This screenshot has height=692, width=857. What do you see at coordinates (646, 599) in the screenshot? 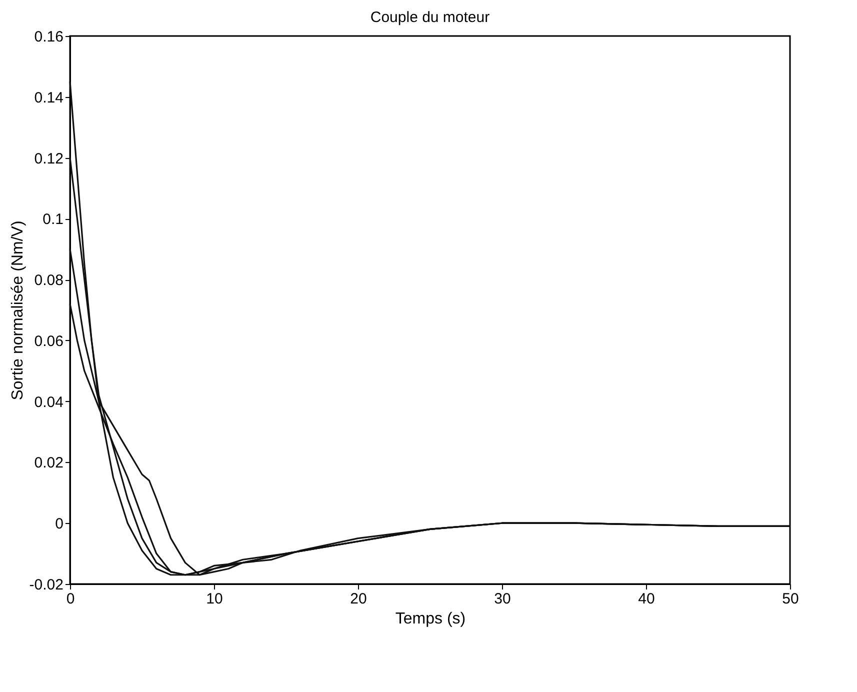
I see `x-tick-label: 40` at bounding box center [646, 599].